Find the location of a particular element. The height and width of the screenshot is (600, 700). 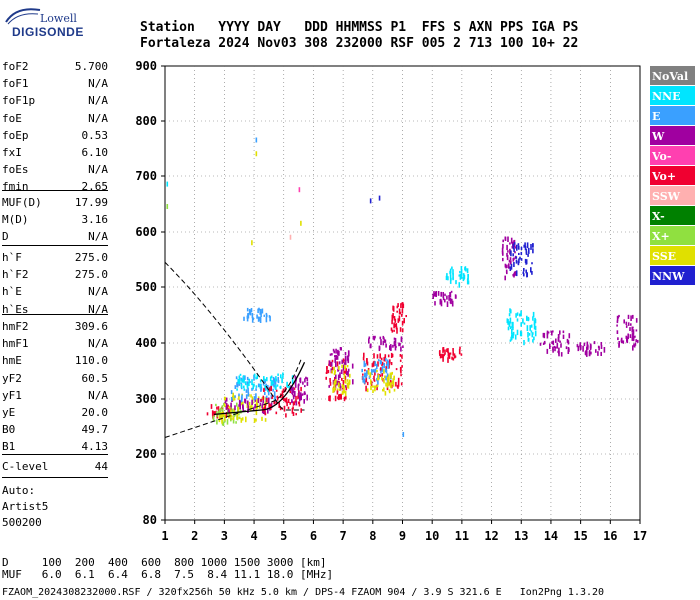

legend-label: NNE is located at coordinates (666, 96).